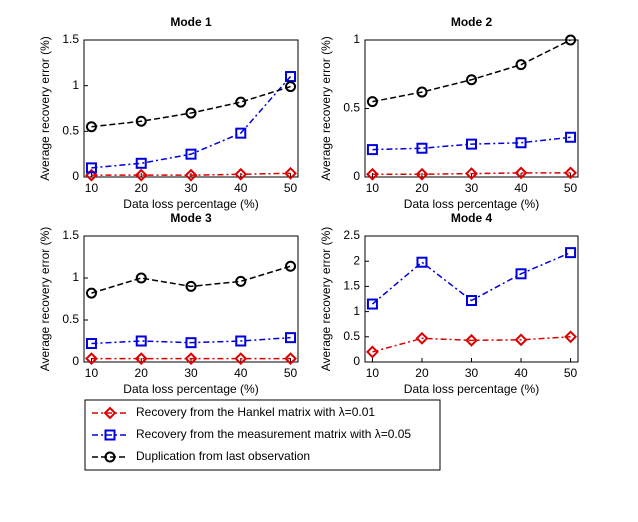 The image size is (638, 522). What do you see at coordinates (472, 218) in the screenshot?
I see `chart-title: Mode 4` at bounding box center [472, 218].